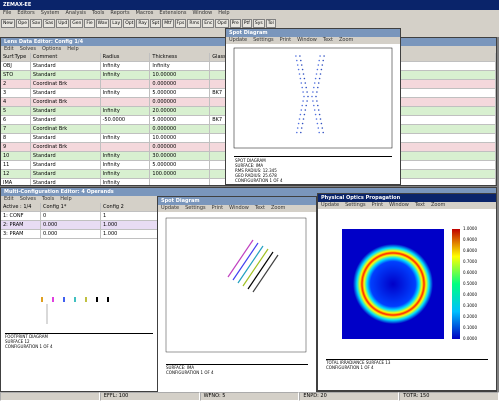 Image resolution: width=499 pixels, height=401 pixels. I want to click on toolbar-button: Opt, so click(129, 23).